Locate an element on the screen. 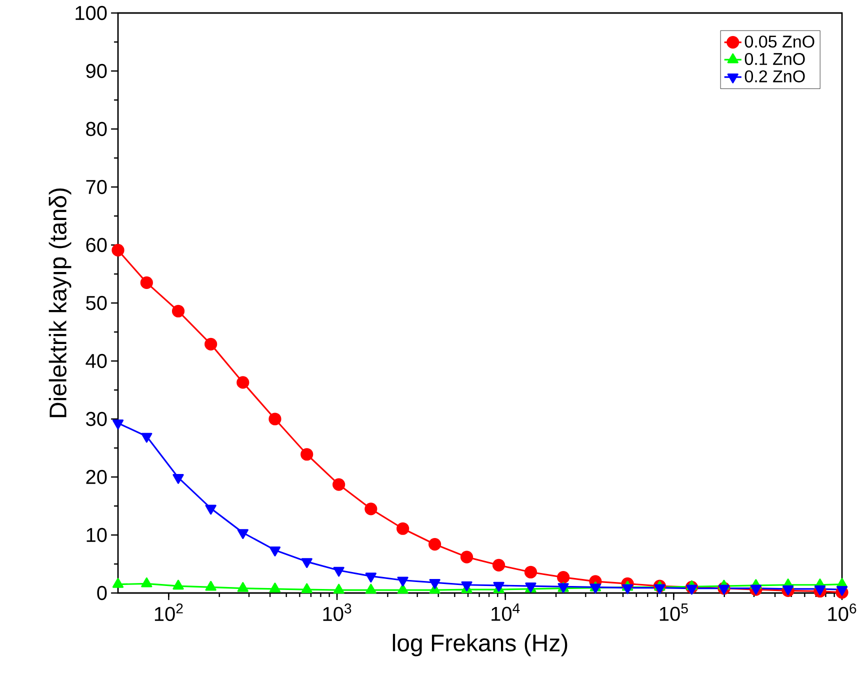  y-tick-label: 40 is located at coordinates (96, 361).